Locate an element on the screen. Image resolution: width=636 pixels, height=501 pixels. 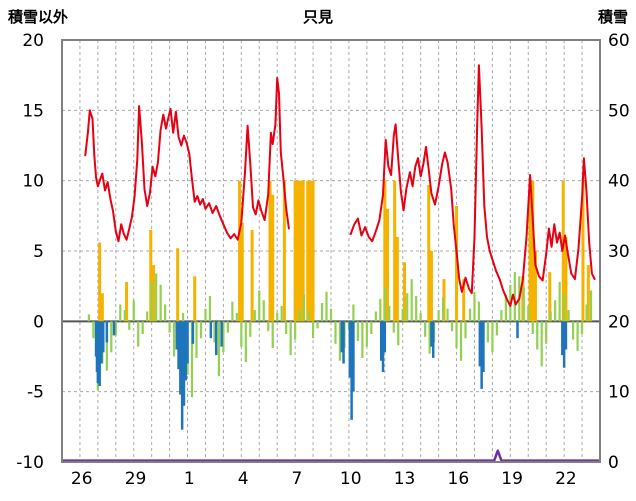
x-axis-tick: 19 is located at coordinates (512, 479).